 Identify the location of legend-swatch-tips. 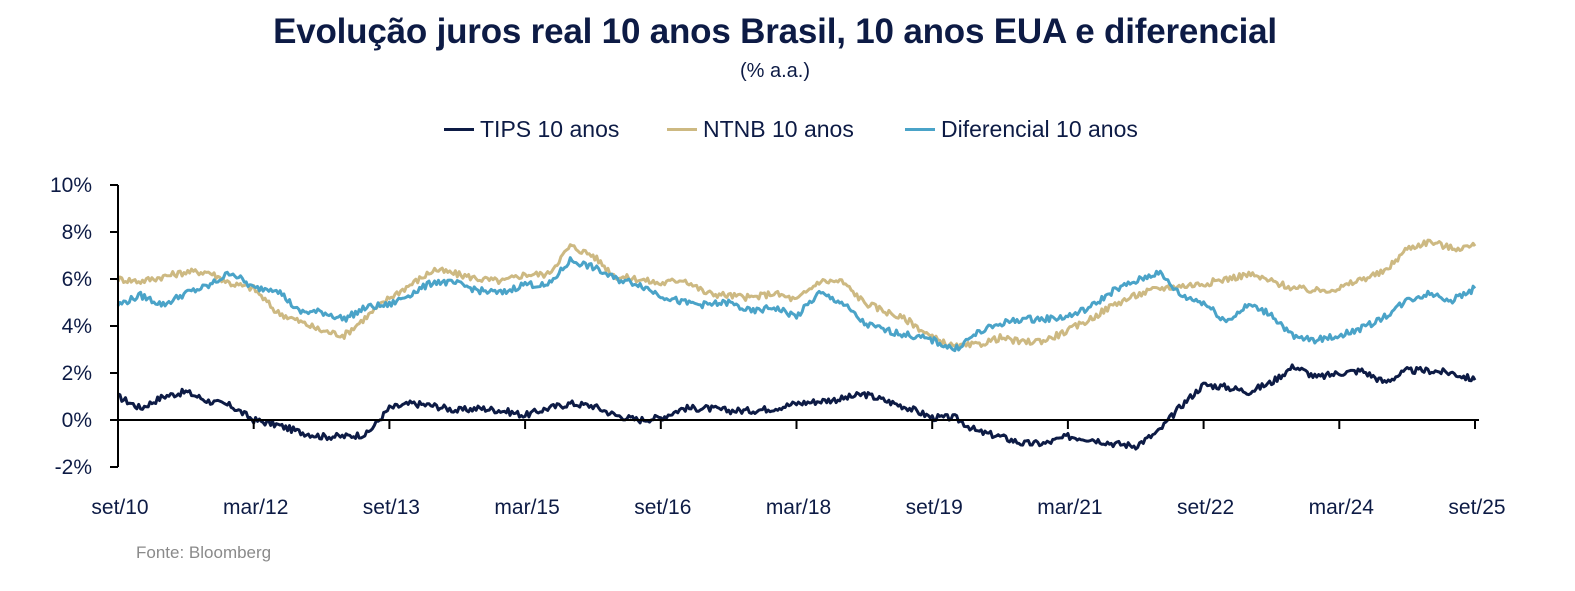
(459, 129).